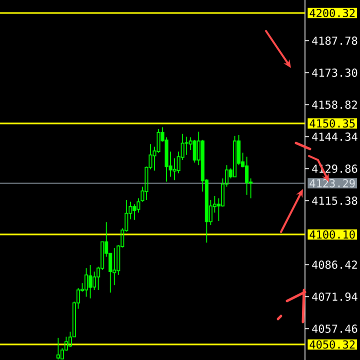 The image size is (360, 360). Describe the element at coordinates (335, 328) in the screenshot. I see `y-tick-label: 4057.46` at that location.